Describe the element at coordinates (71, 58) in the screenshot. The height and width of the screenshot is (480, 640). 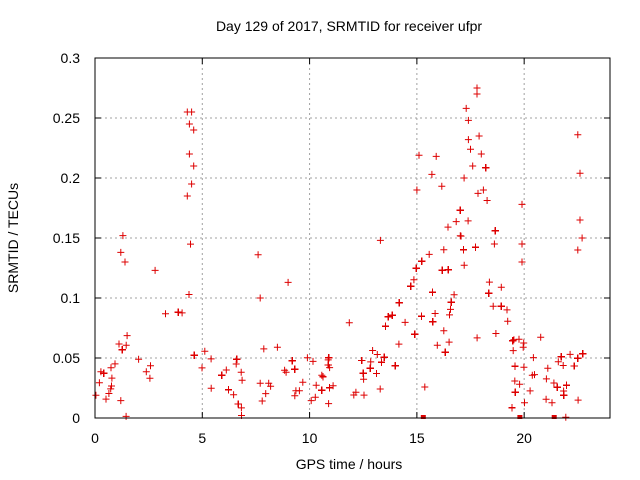
I see `y-tick-label: 0.3` at that location.